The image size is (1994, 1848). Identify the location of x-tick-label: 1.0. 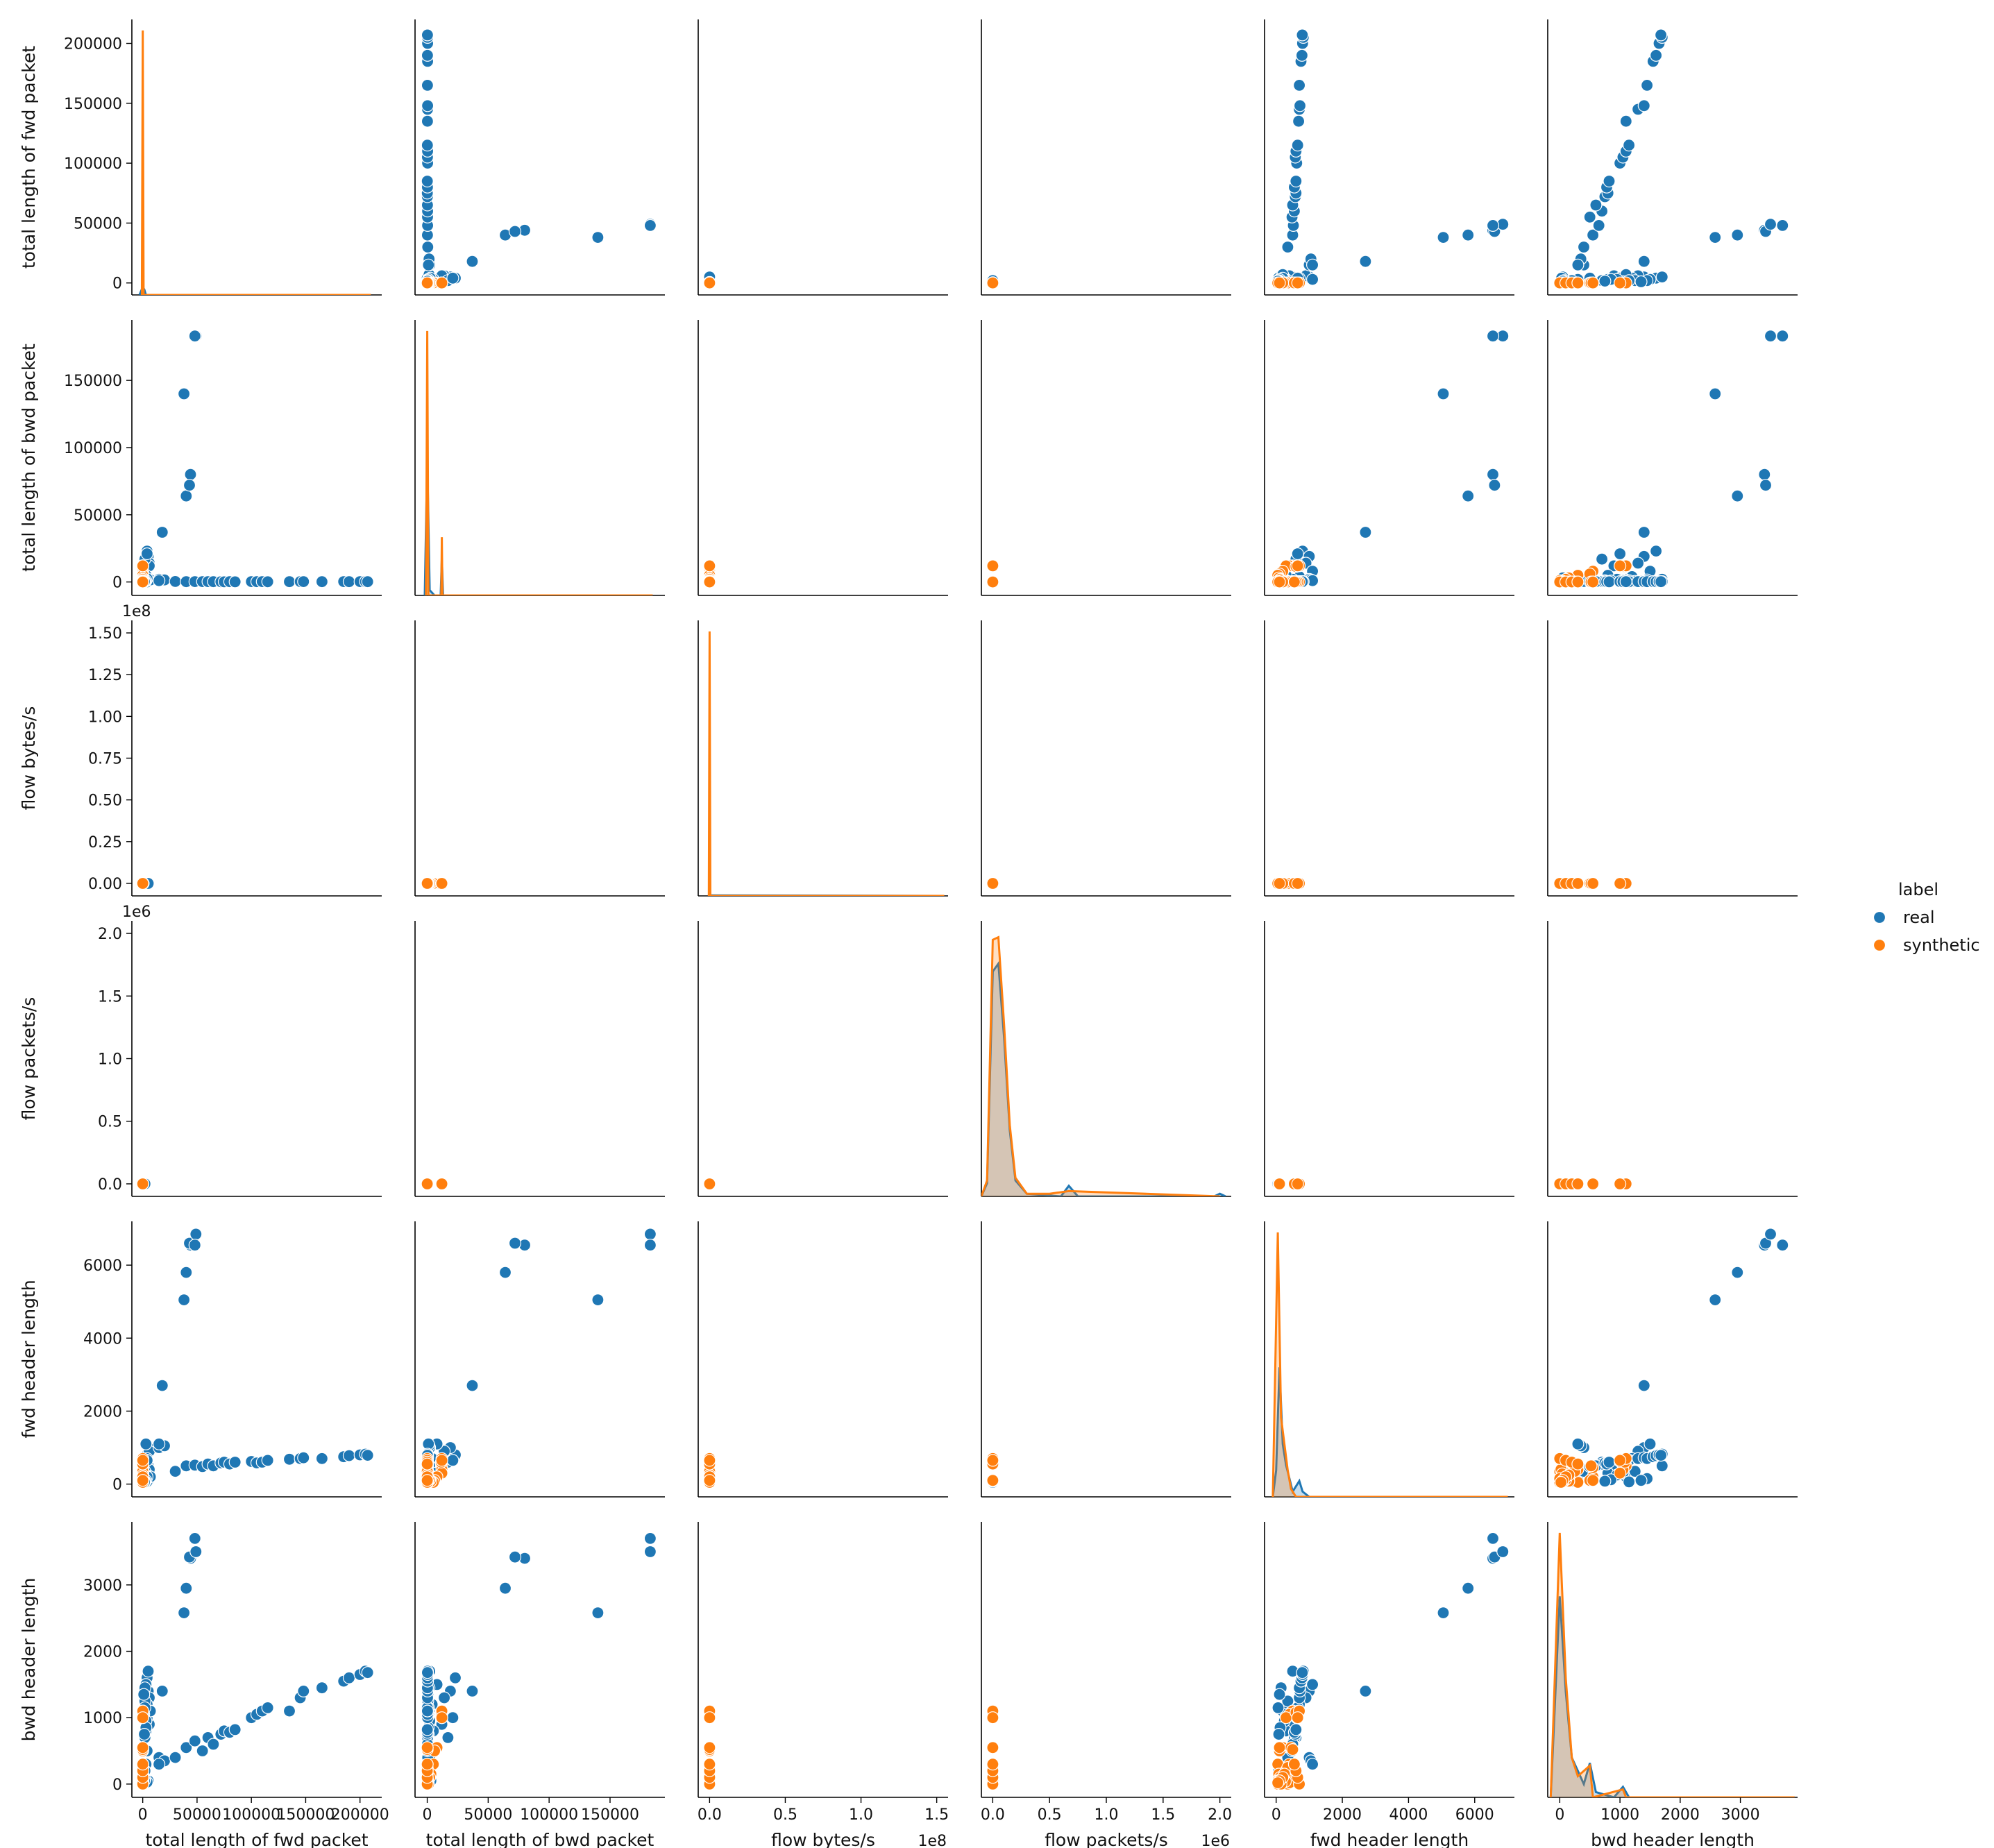
(861, 1815).